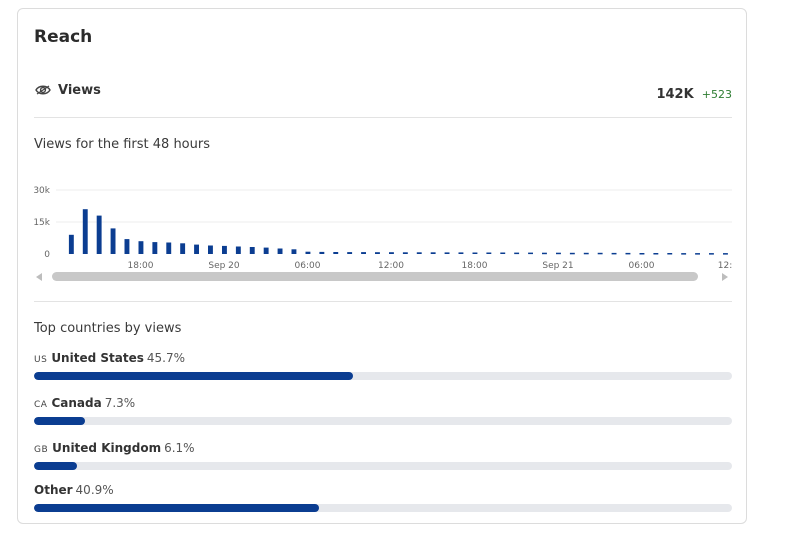 This screenshot has width=803, height=536. What do you see at coordinates (725, 277) in the screenshot?
I see `scroll-right-icon` at bounding box center [725, 277].